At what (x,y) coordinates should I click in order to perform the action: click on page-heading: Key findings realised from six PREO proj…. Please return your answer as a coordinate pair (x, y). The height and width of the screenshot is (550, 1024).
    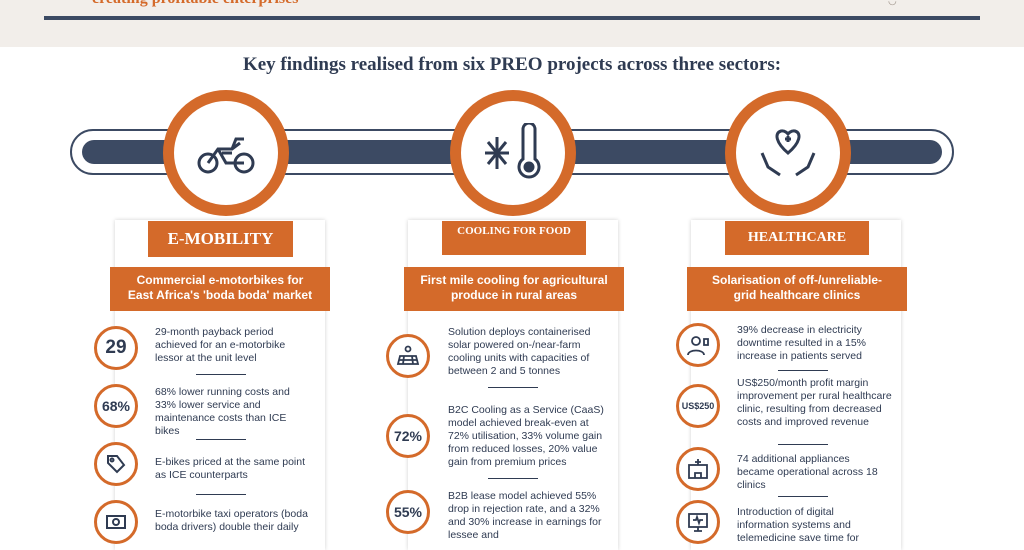
    Looking at the image, I should click on (512, 64).